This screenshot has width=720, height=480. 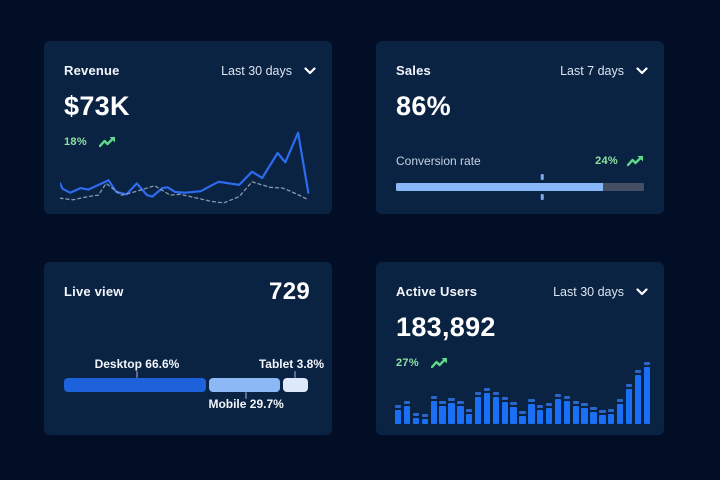 What do you see at coordinates (606, 161) in the screenshot?
I see `conversion-delta-value: 24%` at bounding box center [606, 161].